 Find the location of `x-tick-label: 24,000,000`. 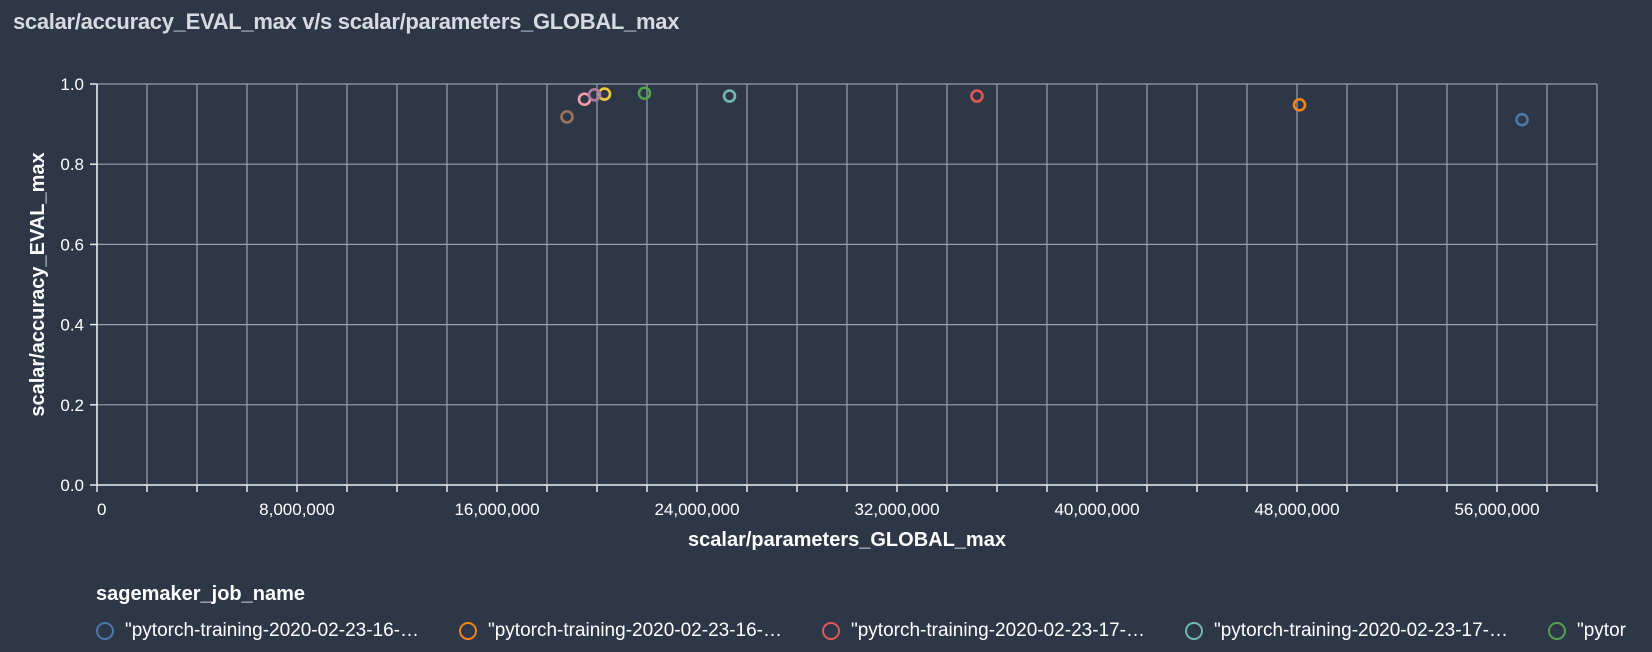

x-tick-label: 24,000,000 is located at coordinates (696, 509).